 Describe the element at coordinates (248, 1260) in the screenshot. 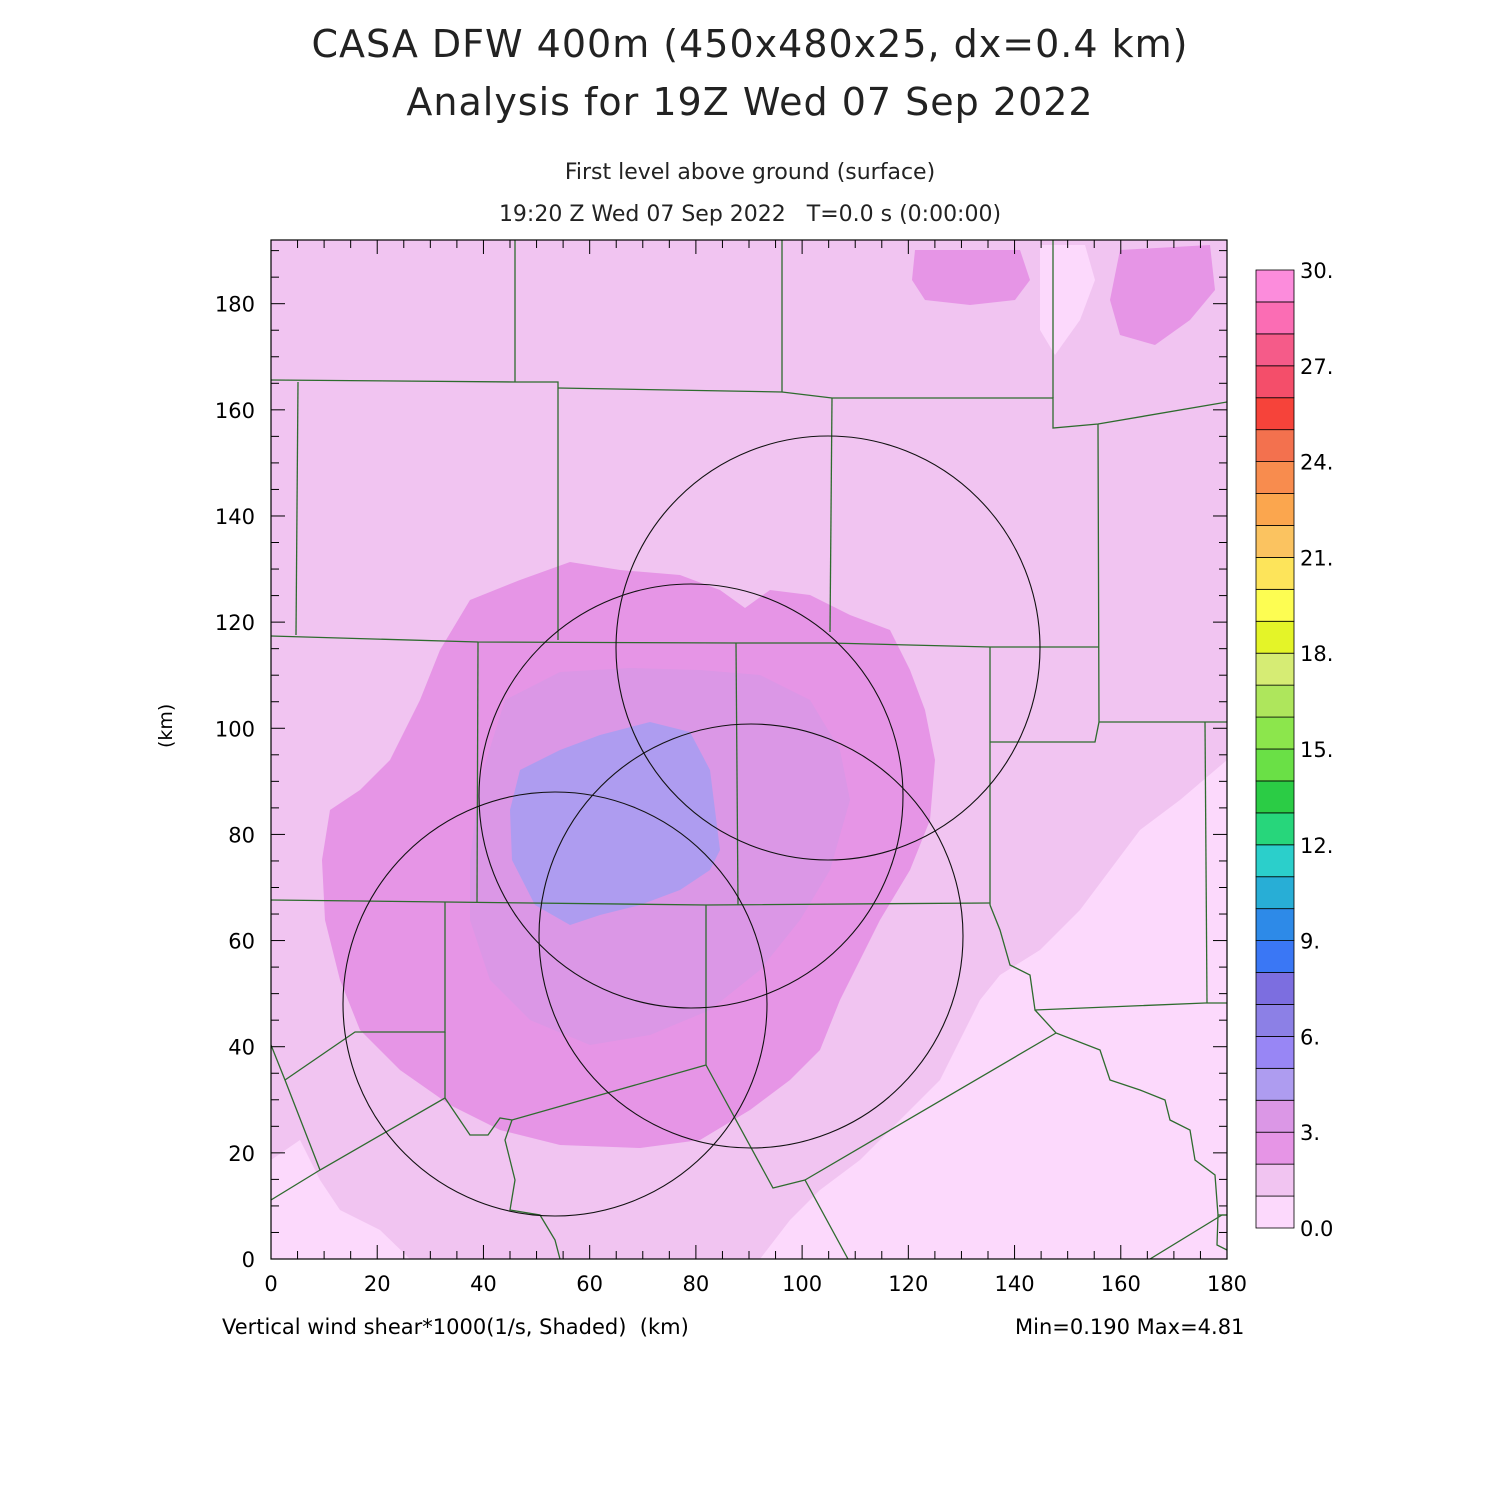

I see `y-tick-label: 0` at that location.